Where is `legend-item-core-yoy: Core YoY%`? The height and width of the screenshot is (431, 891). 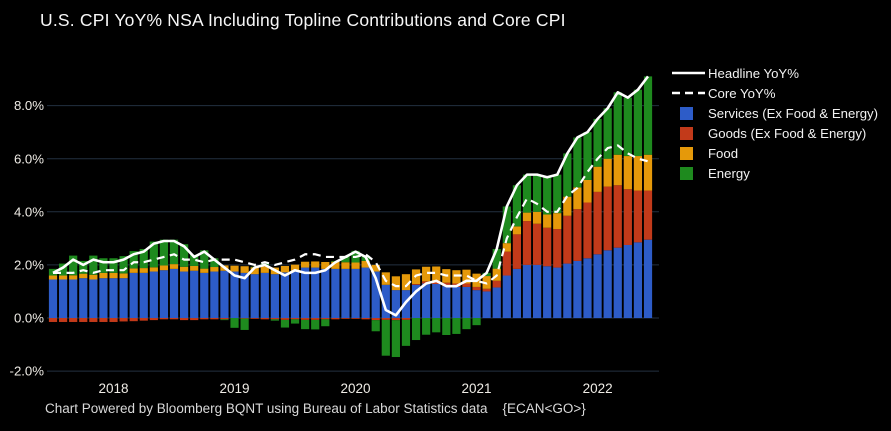 legend-item-core-yoy: Core YoY% is located at coordinates (775, 93).